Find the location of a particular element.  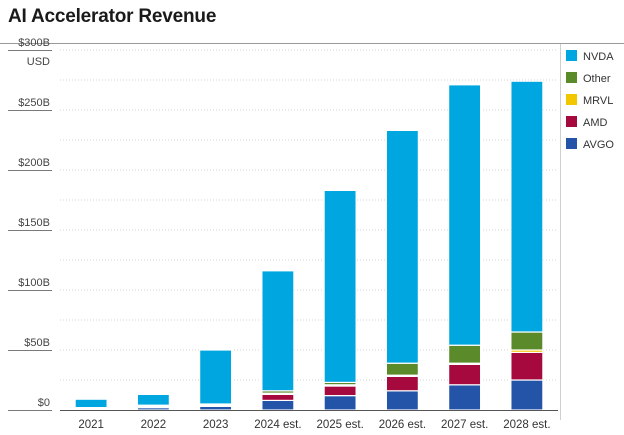

legend-label-avgo: AVGO is located at coordinates (598, 145).